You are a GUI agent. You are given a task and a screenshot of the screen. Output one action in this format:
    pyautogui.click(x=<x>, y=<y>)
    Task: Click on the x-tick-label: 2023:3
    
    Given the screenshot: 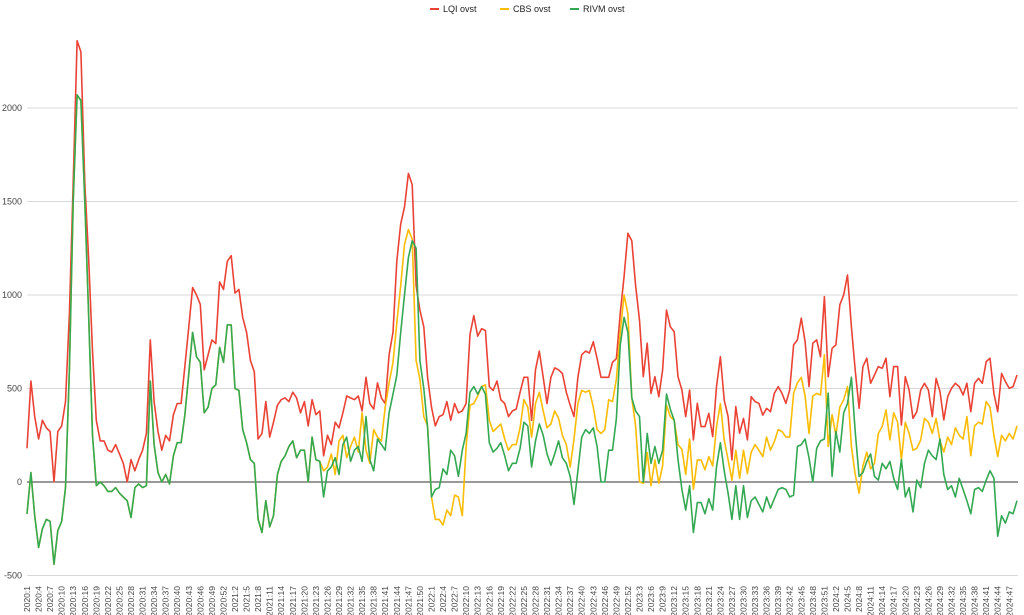 What is the action you would take?
    pyautogui.click(x=639, y=599)
    